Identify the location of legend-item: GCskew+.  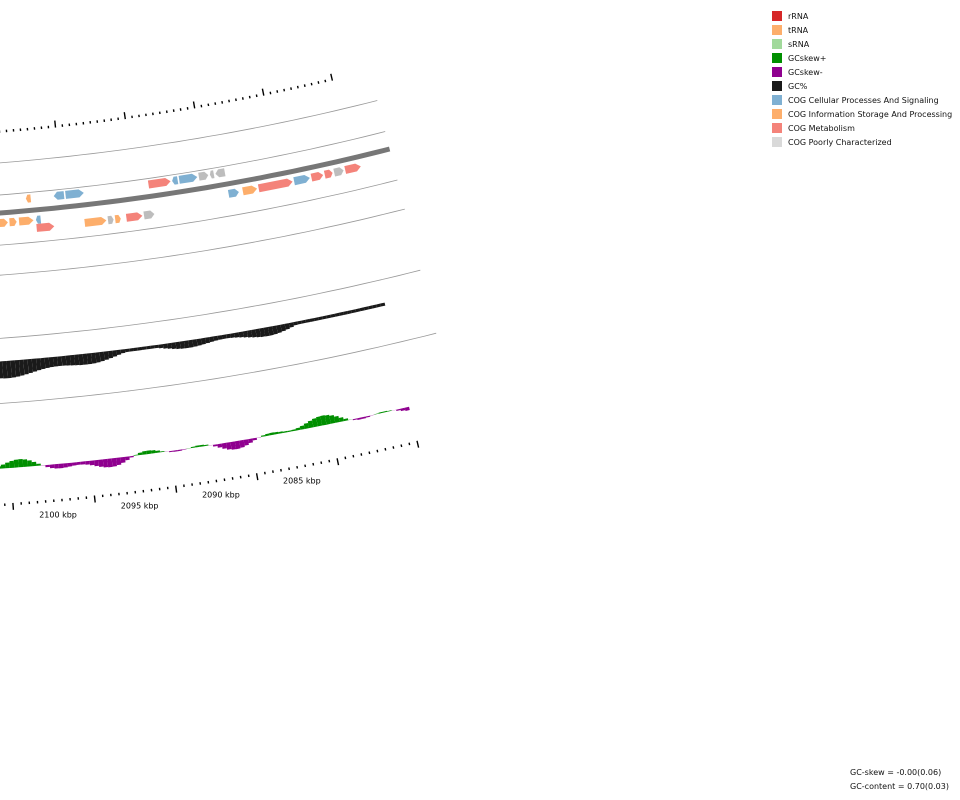
(862, 58).